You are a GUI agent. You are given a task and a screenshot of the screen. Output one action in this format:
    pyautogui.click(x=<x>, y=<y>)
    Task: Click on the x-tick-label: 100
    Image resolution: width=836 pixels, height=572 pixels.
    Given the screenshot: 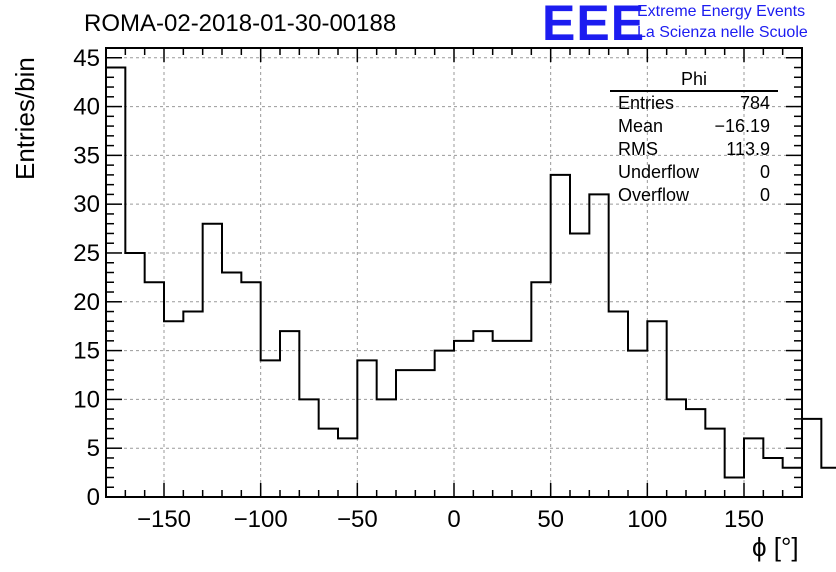 What is the action you would take?
    pyautogui.click(x=647, y=519)
    